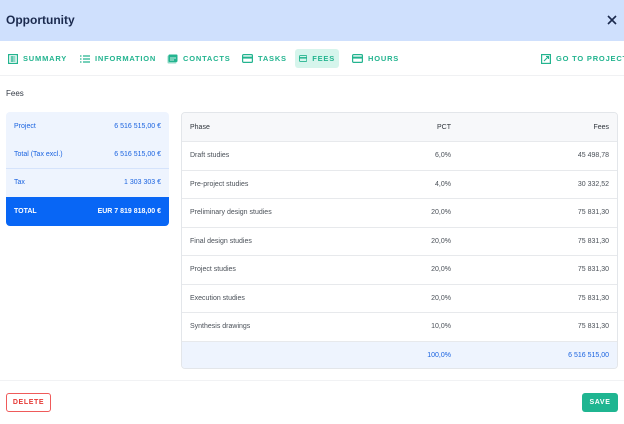 The width and height of the screenshot is (624, 424). What do you see at coordinates (399, 326) in the screenshot?
I see `table-row: Synthesis drawings 10,0% 75 831,30` at bounding box center [399, 326].